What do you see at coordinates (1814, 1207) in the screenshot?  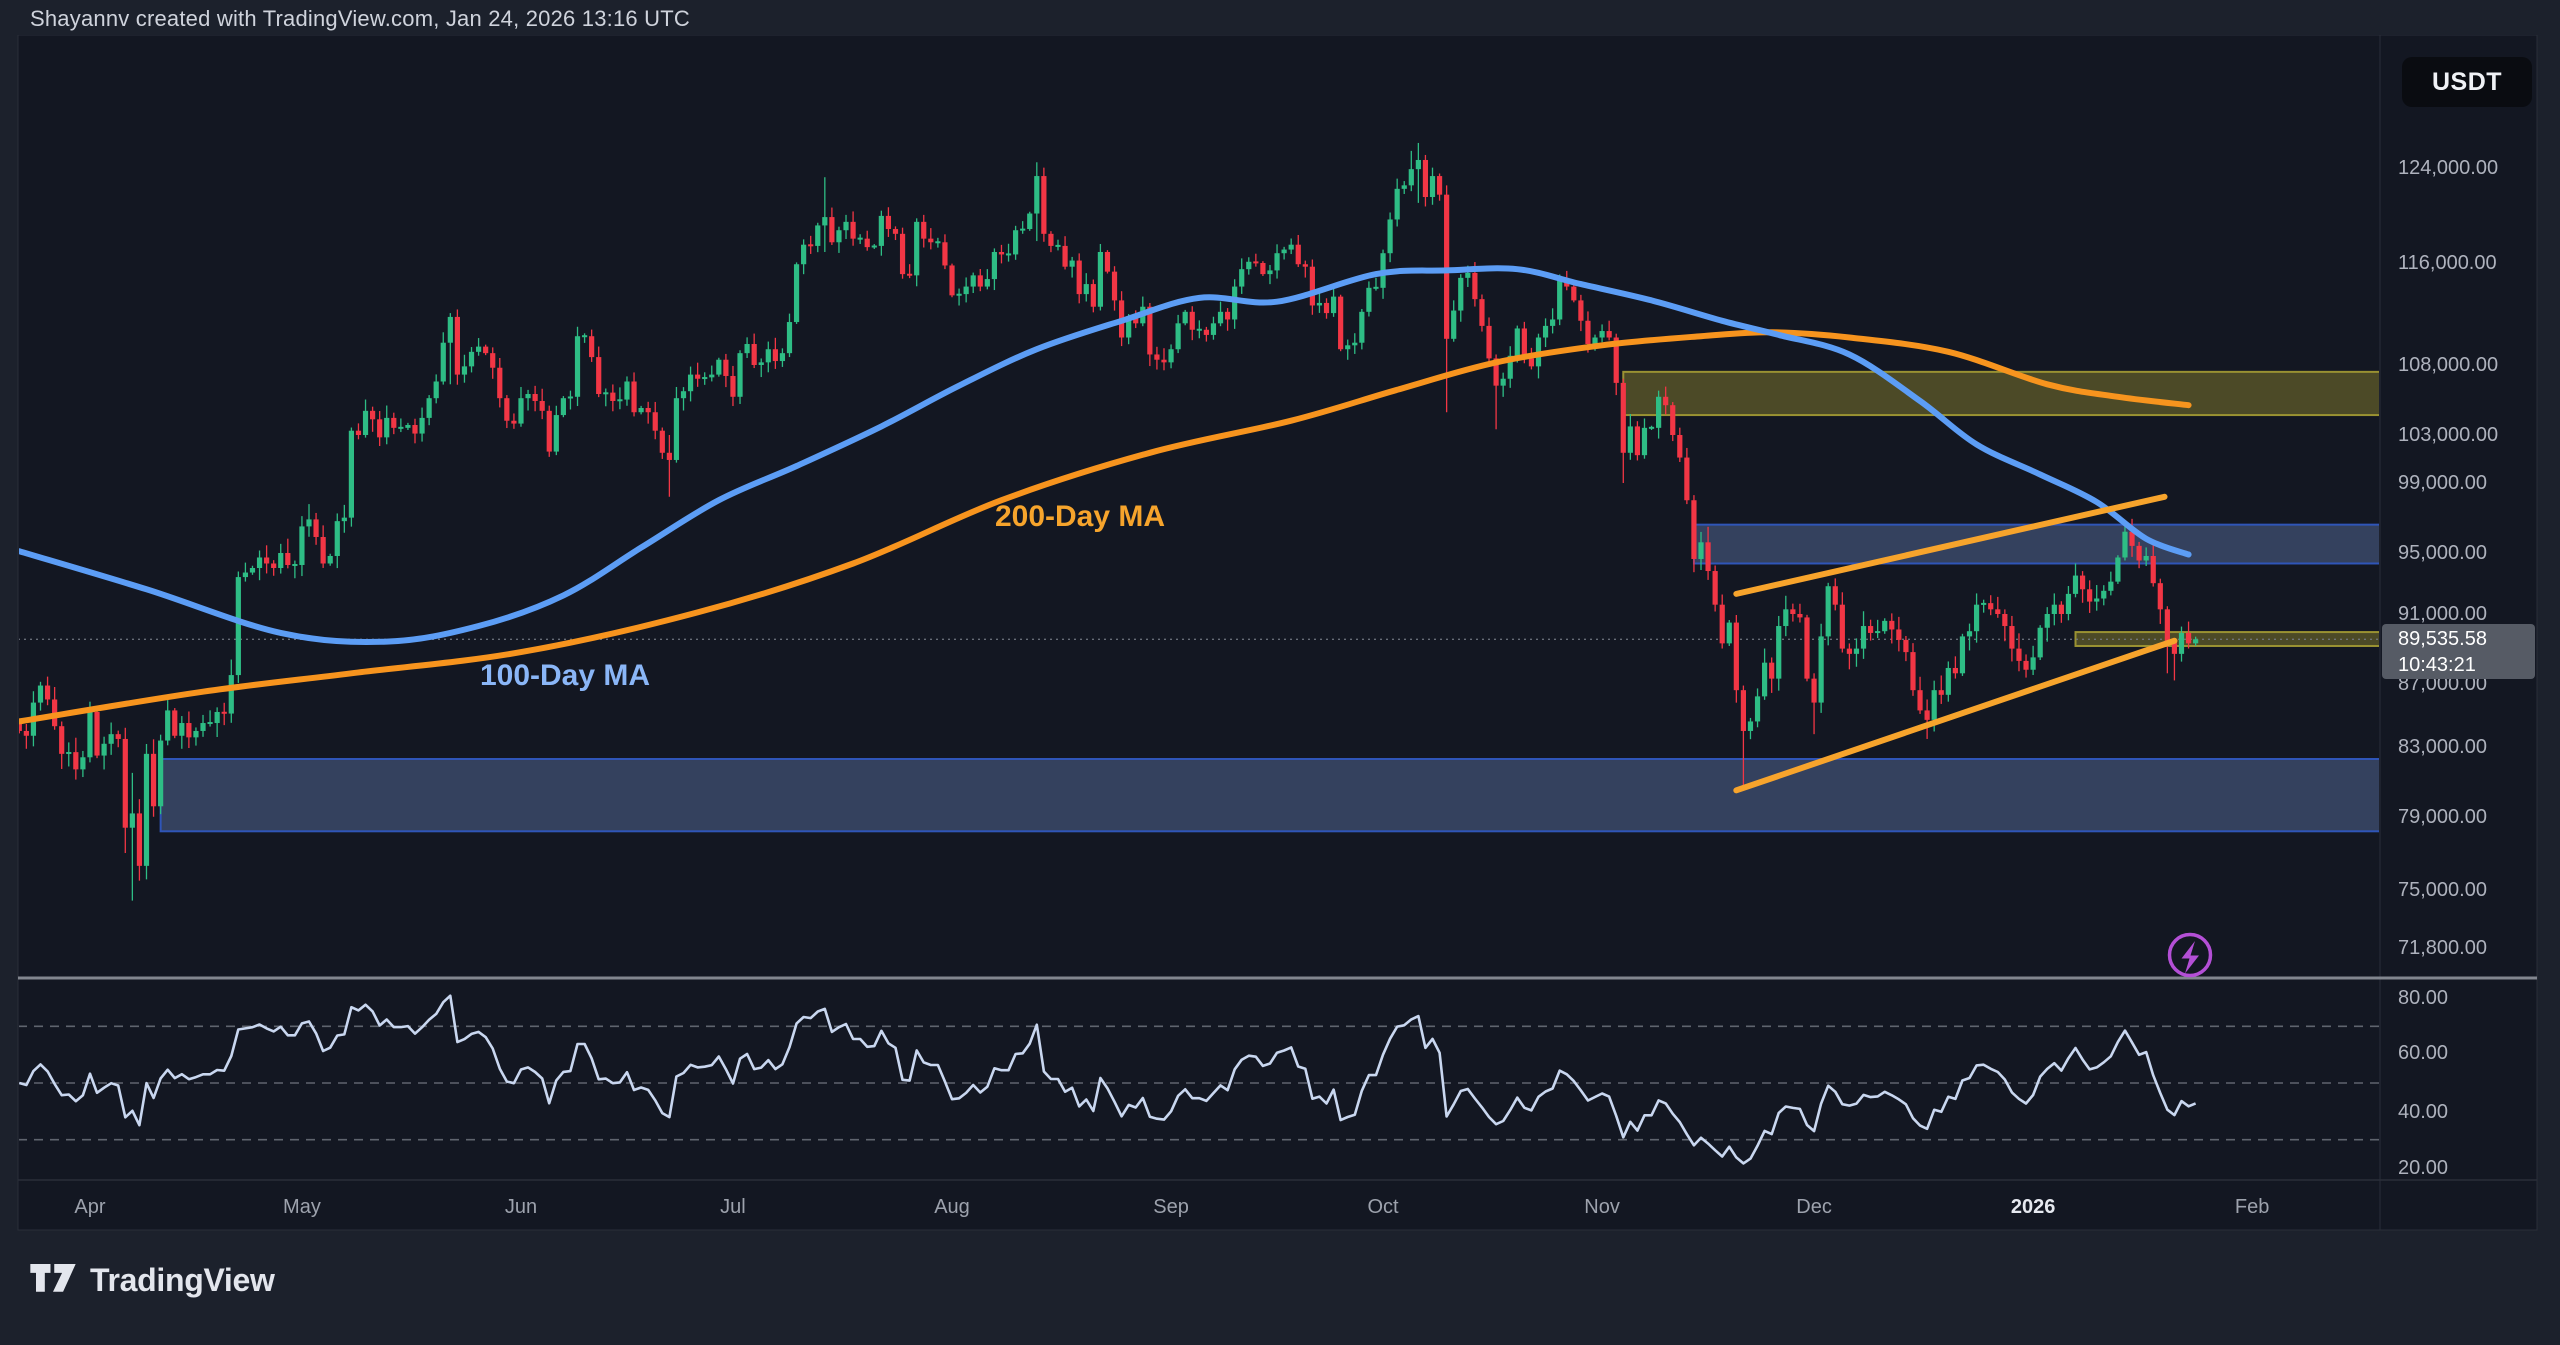 I see `time-axis-label: Dec` at bounding box center [1814, 1207].